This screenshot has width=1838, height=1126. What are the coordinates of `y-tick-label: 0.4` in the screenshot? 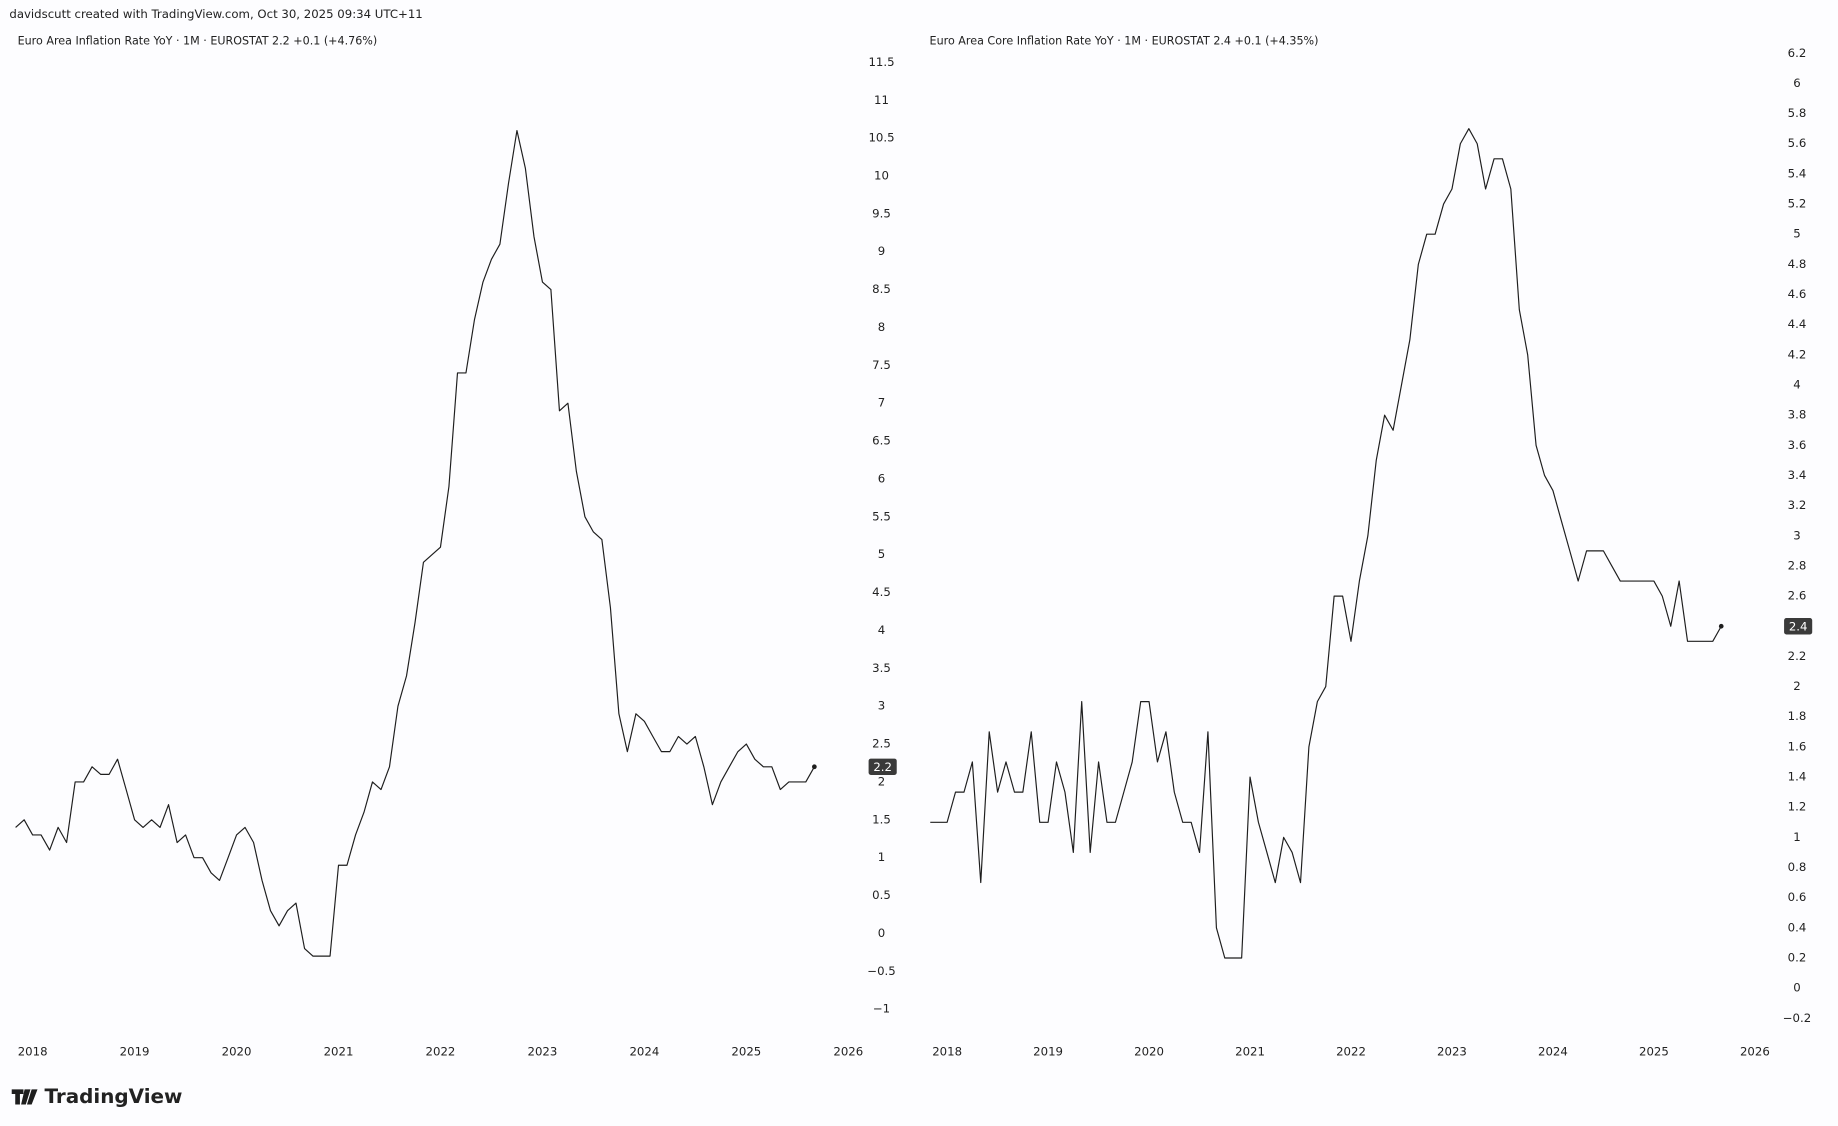 It's located at (1797, 927).